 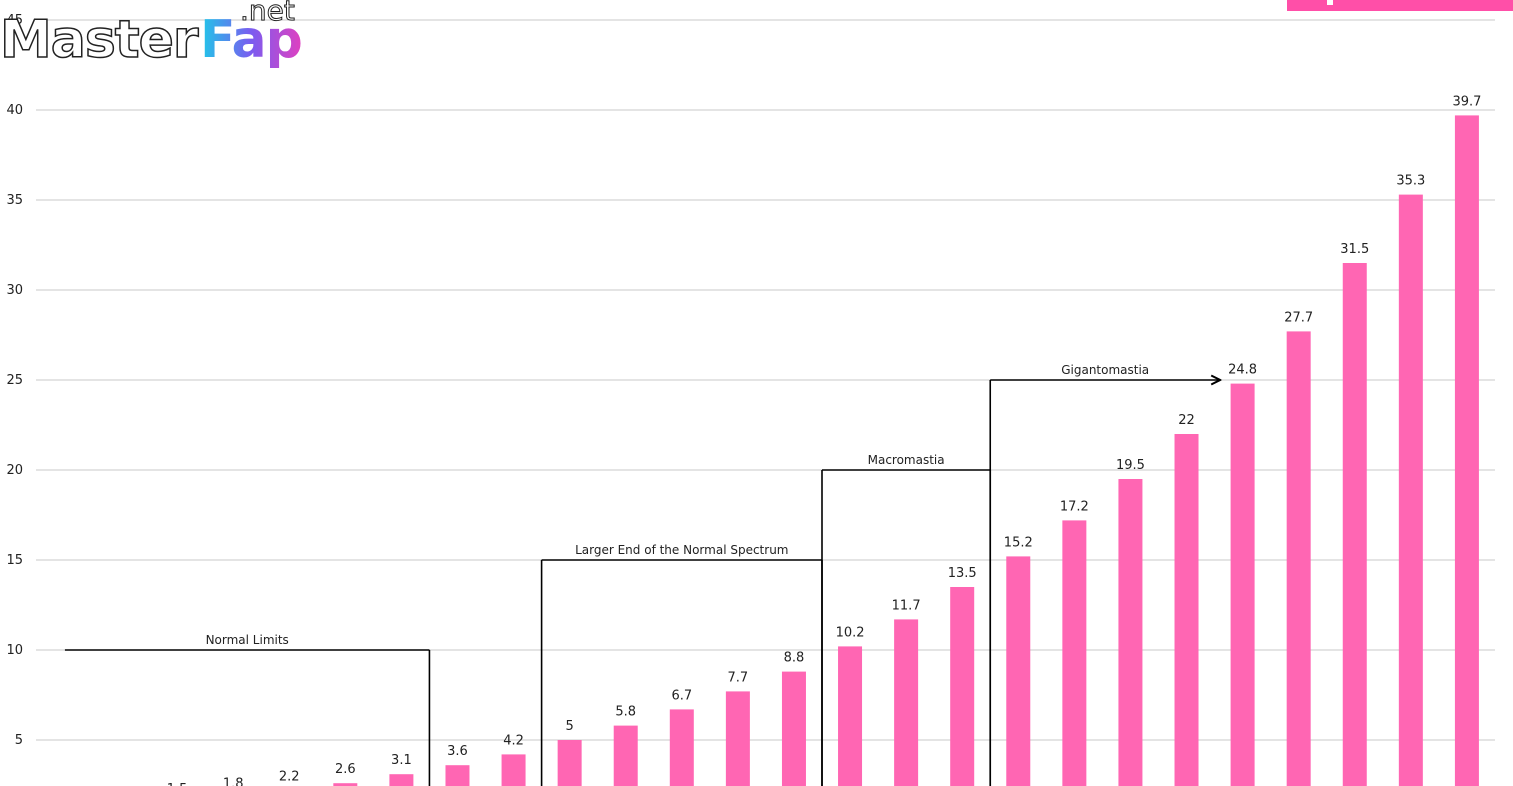 I want to click on data-label: 35.3, so click(x=1410, y=181).